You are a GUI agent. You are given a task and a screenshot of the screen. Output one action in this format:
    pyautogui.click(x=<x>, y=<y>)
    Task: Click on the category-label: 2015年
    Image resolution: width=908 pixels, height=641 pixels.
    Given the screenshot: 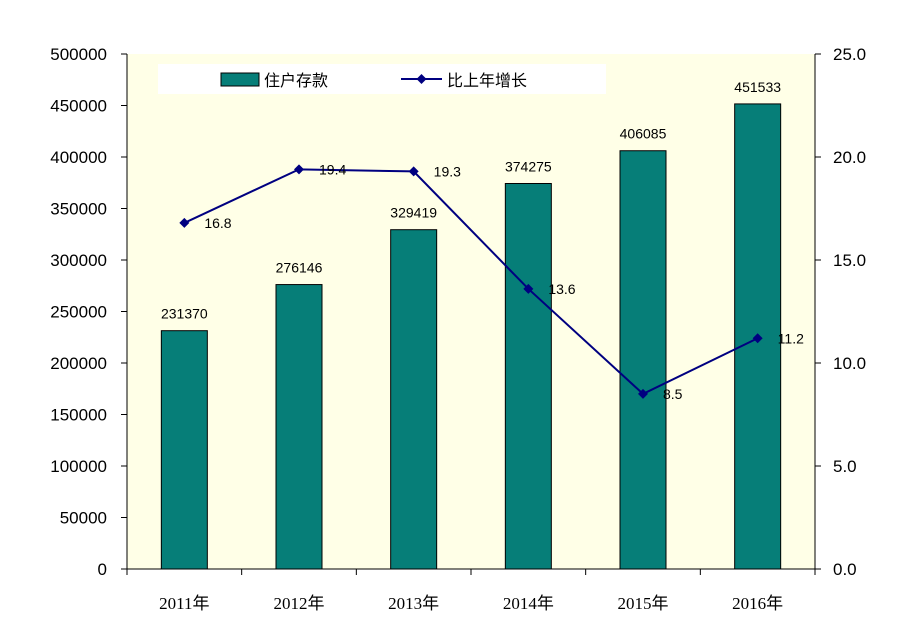 What is the action you would take?
    pyautogui.click(x=643, y=603)
    